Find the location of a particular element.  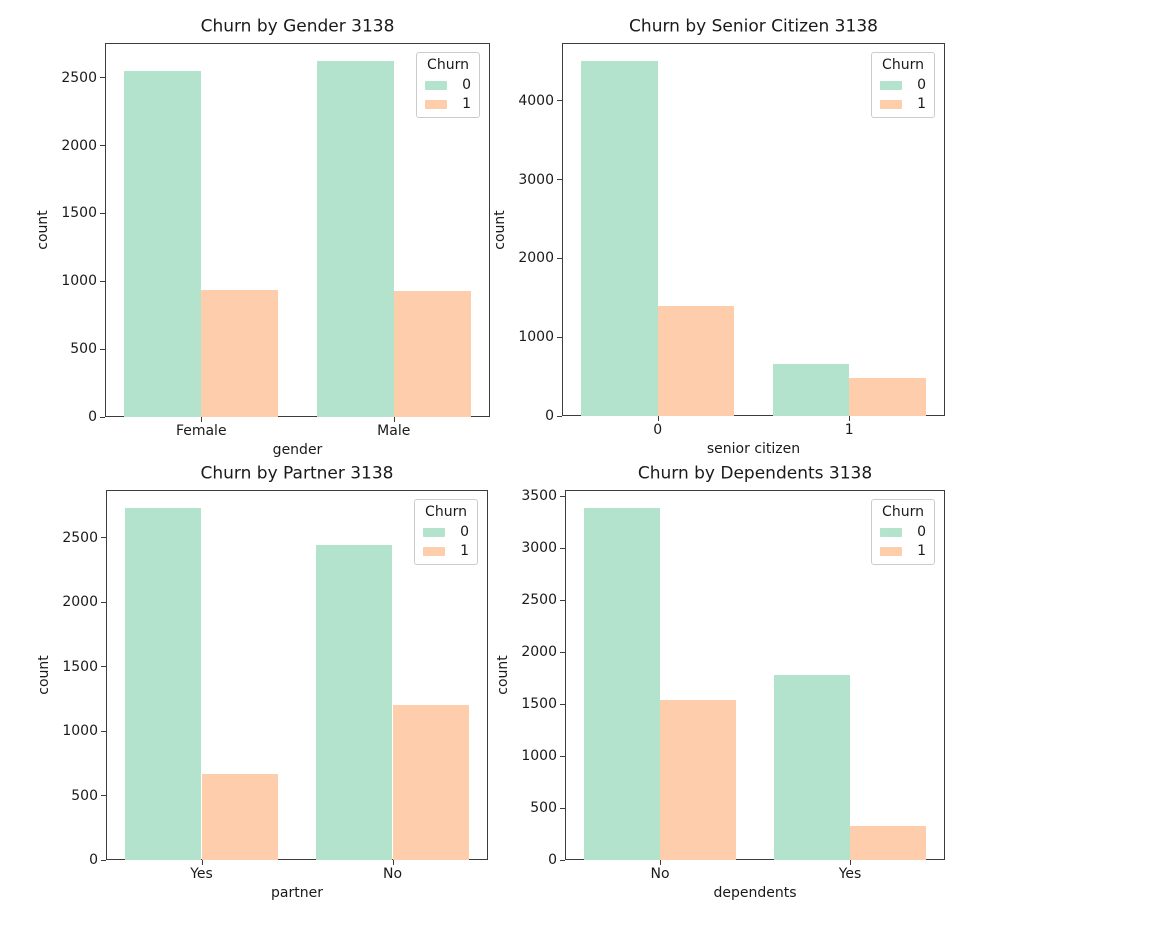

bar-dependents-no-churn1 is located at coordinates (698, 779).